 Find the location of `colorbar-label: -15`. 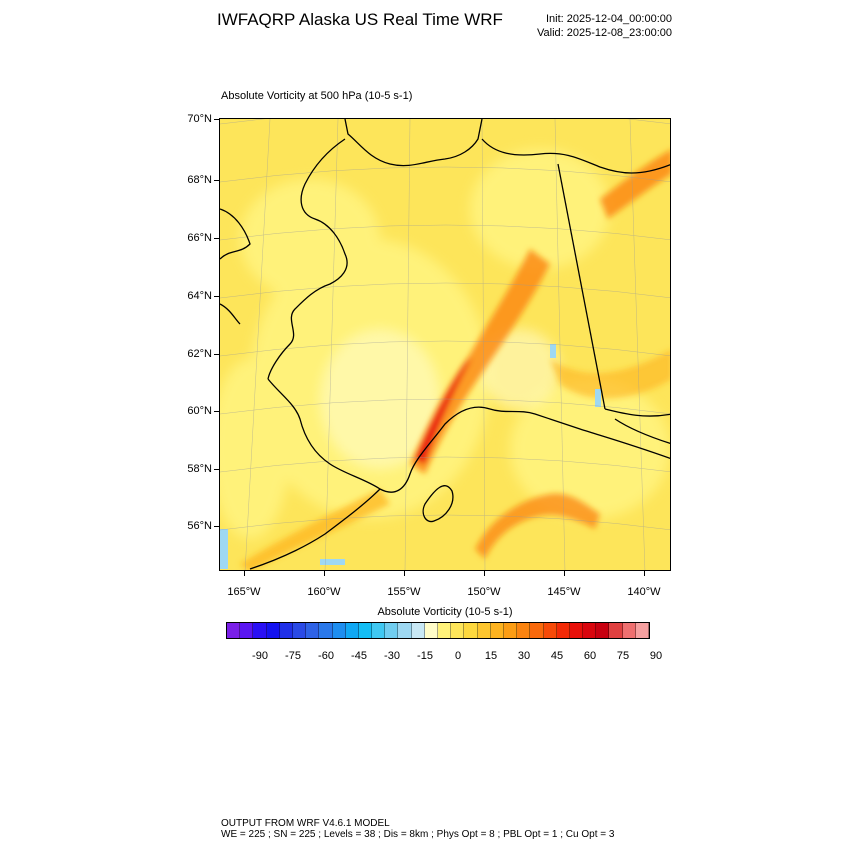

colorbar-label: -15 is located at coordinates (425, 656).